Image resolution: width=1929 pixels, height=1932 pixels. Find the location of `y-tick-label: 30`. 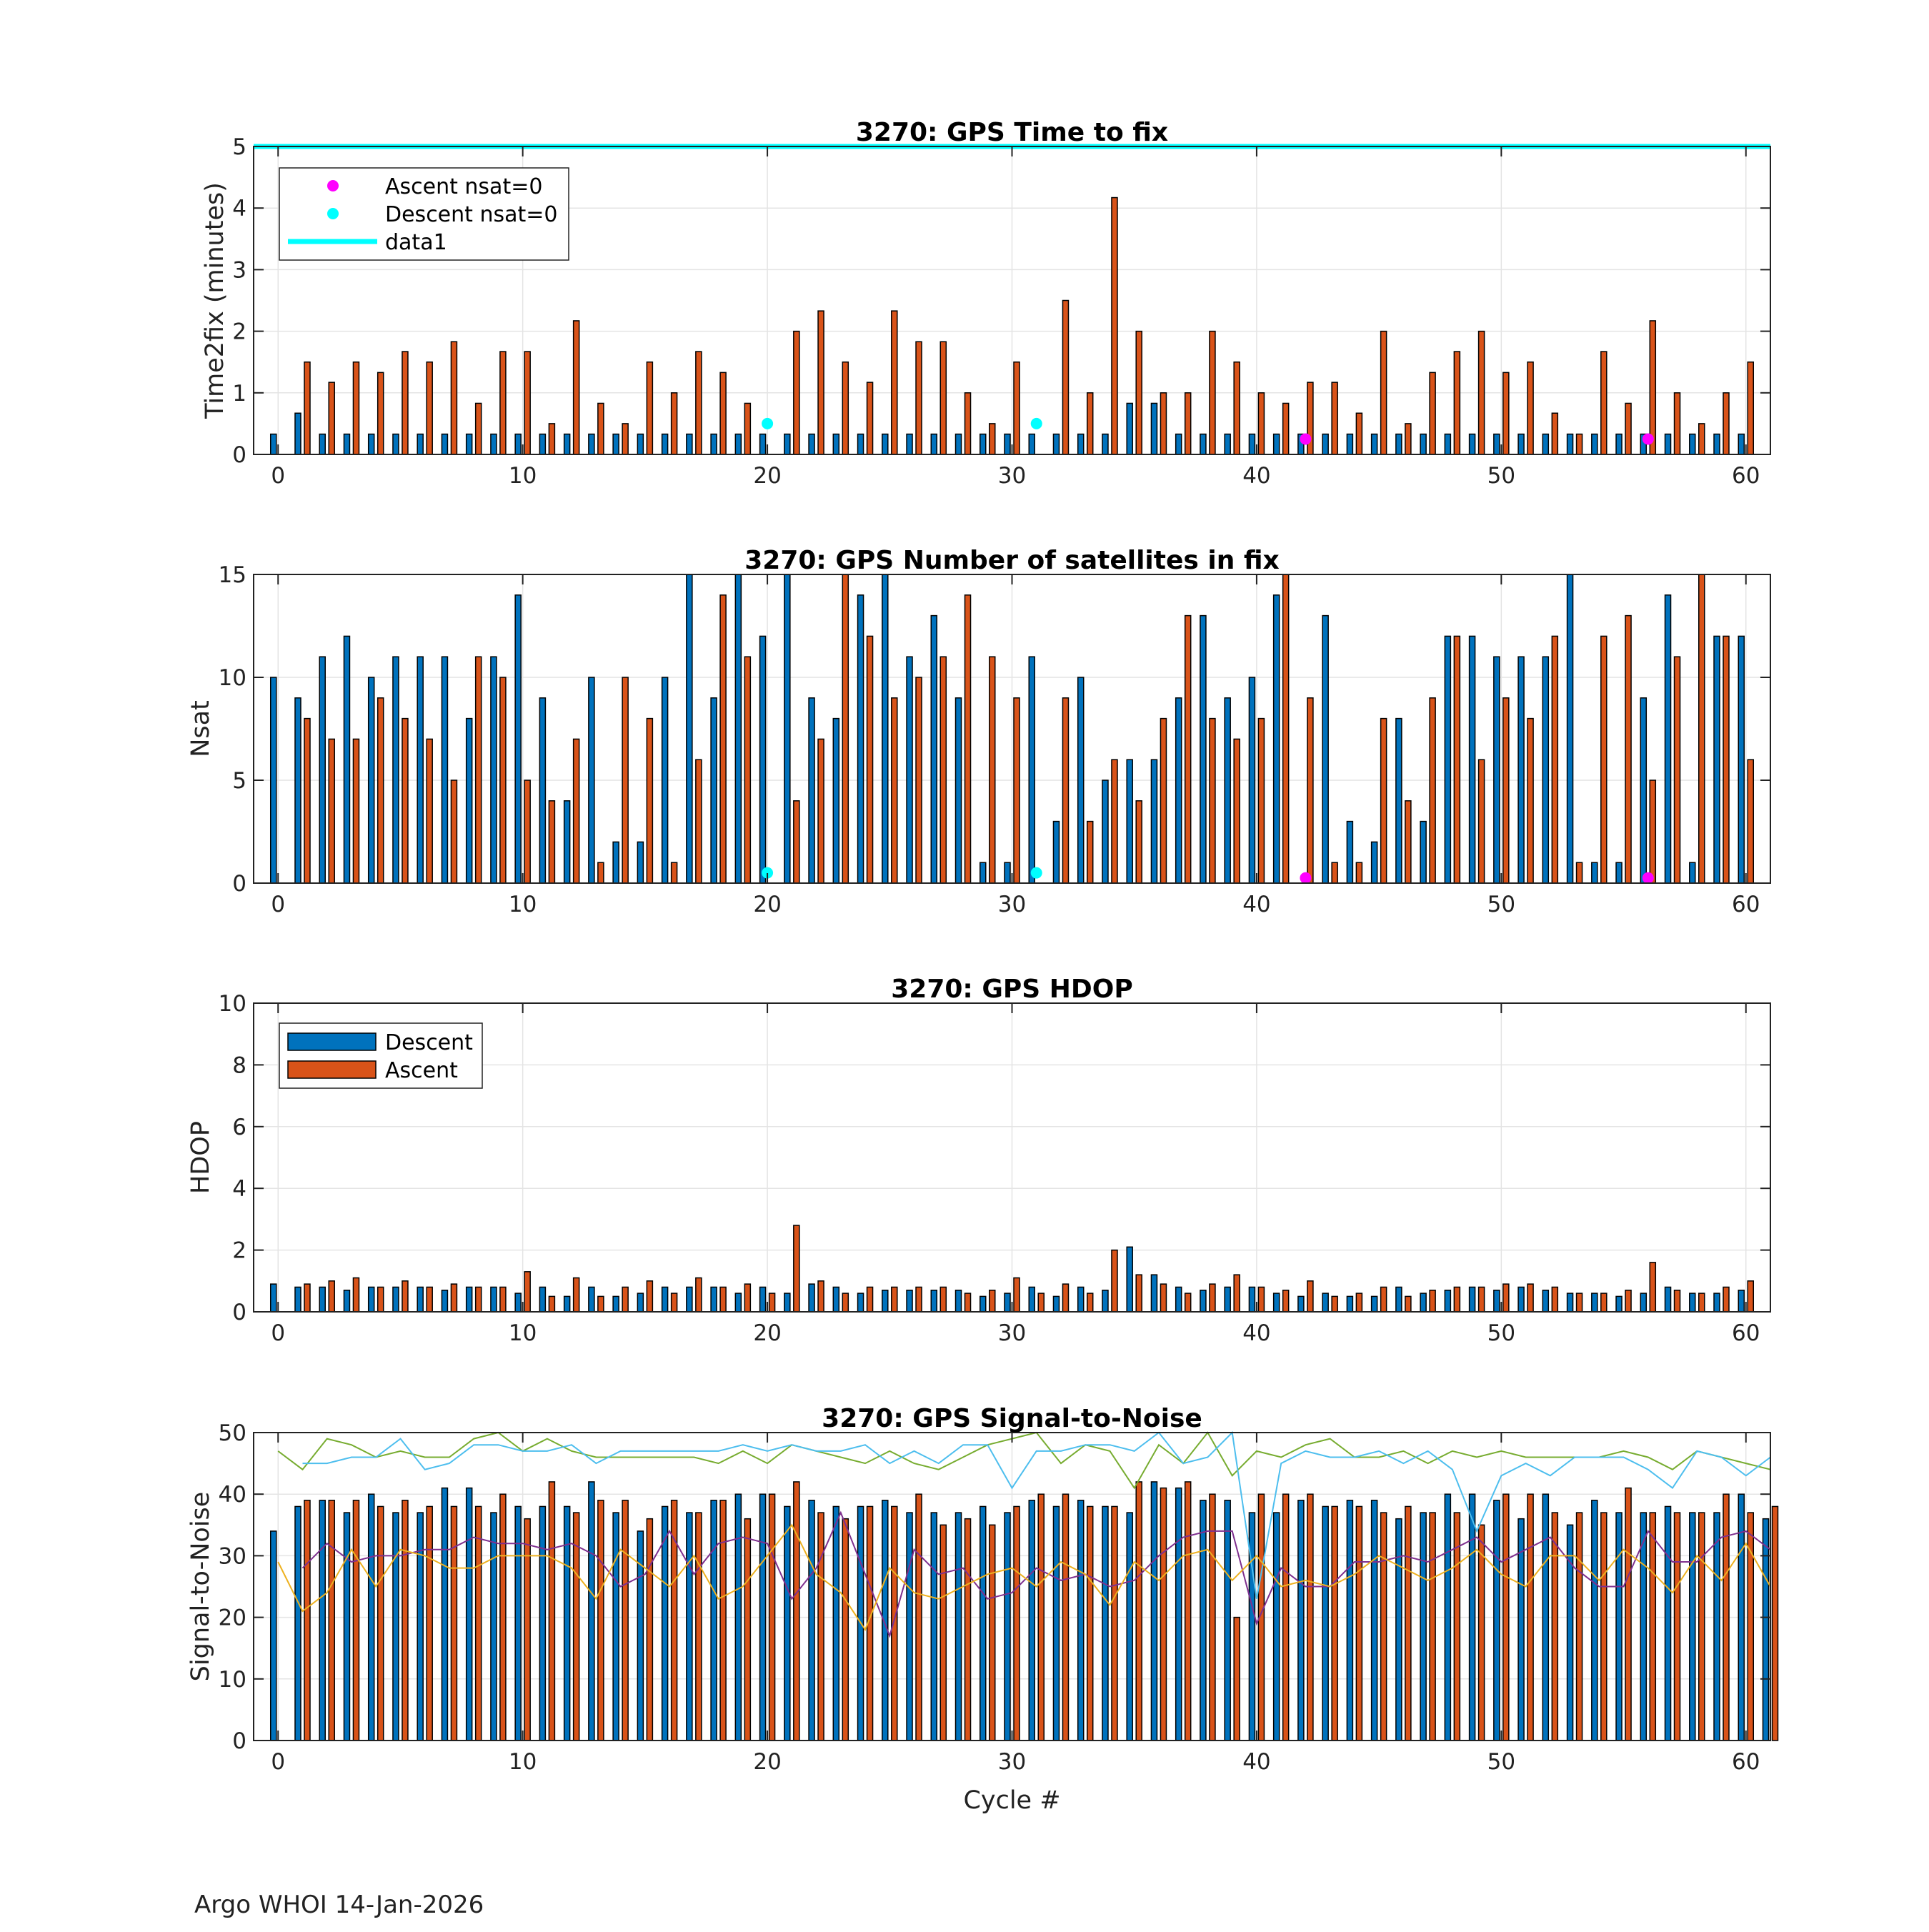

y-tick-label: 30 is located at coordinates (232, 1556).